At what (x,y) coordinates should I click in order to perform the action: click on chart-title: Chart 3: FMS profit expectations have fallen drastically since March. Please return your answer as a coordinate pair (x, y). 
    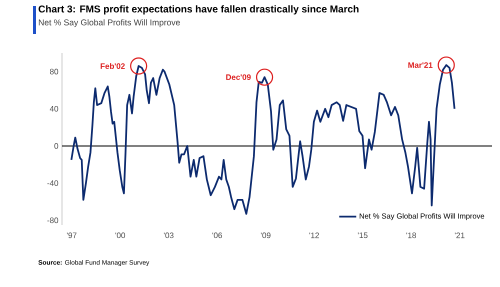
    Looking at the image, I should click on (198, 9).